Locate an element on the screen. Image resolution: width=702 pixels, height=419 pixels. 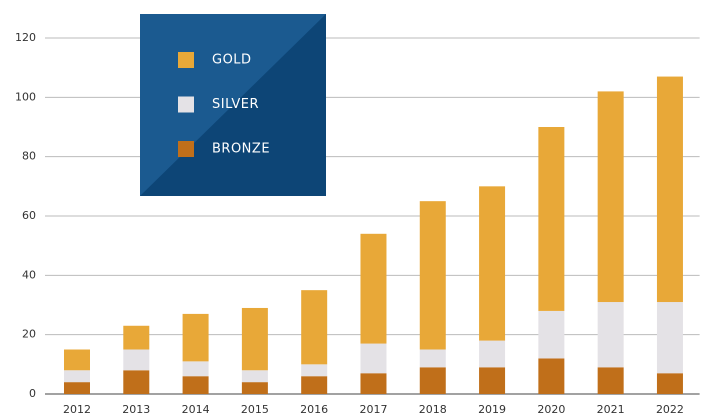
y-tick-label: 80 is located at coordinates (29, 156).